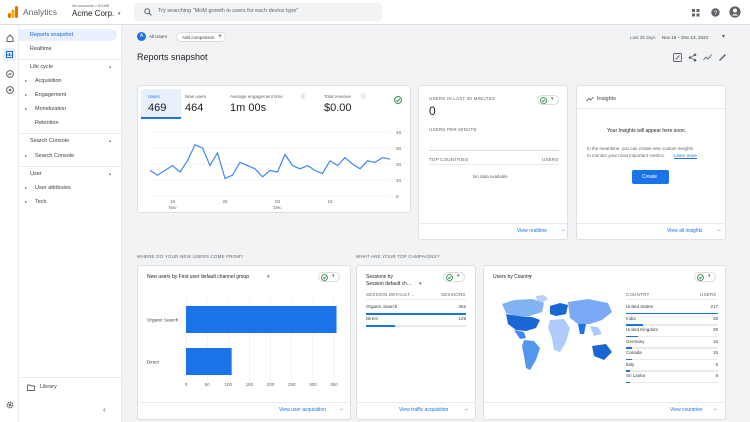  What do you see at coordinates (256, 96) in the screenshot?
I see `metric-label: Average engagement time` at bounding box center [256, 96].